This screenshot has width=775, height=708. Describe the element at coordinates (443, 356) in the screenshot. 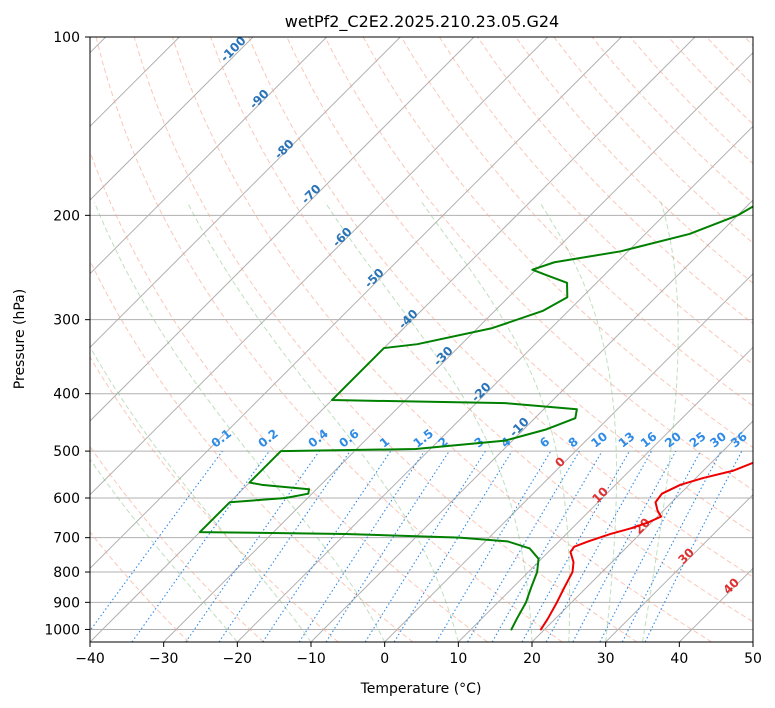

I see `dry-adiabat-label: -30` at that location.